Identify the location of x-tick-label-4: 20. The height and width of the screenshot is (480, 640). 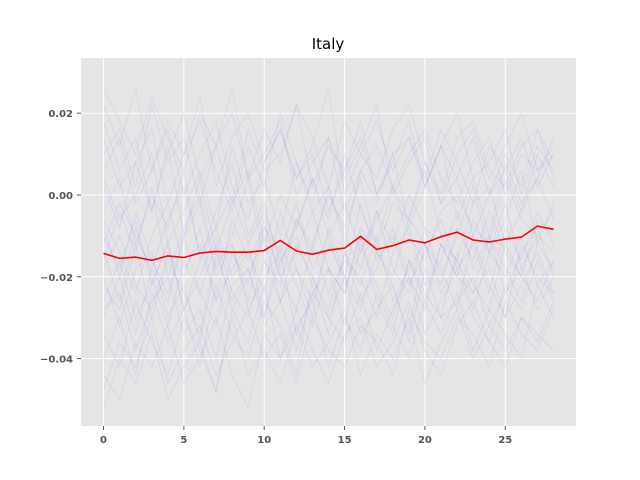
(425, 440).